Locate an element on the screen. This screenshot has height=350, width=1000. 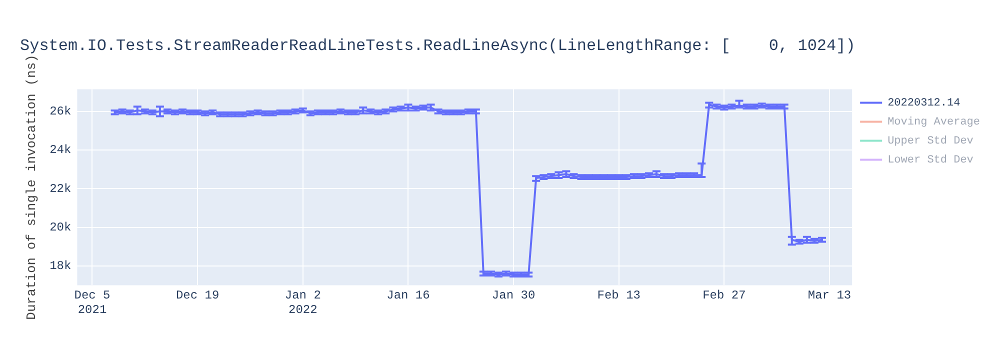
y-tick-label: 22k is located at coordinates (61, 189).